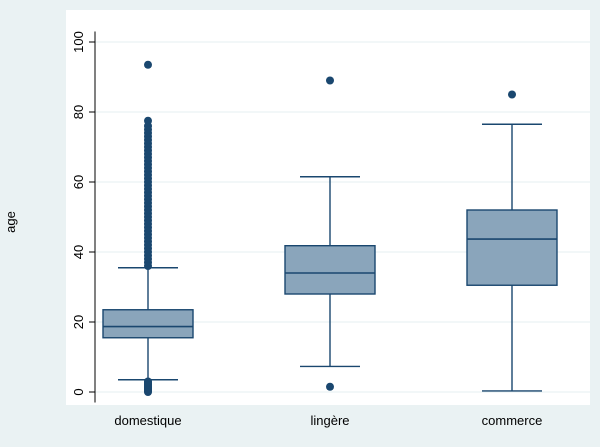 The height and width of the screenshot is (447, 600). I want to click on x-tick-label: lingère, so click(329, 420).